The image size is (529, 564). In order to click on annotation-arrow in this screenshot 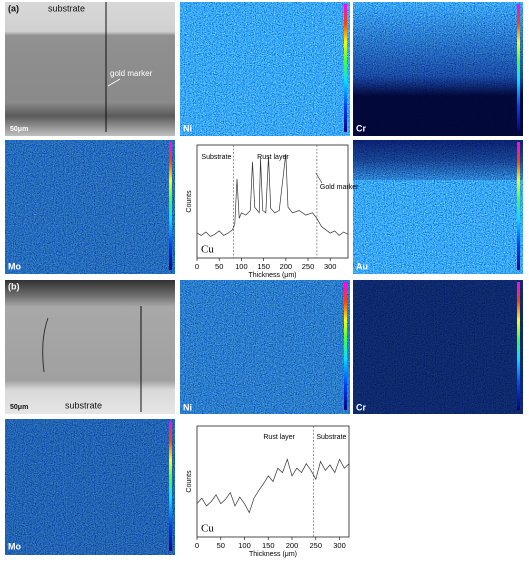, I will do `click(319, 178)`.